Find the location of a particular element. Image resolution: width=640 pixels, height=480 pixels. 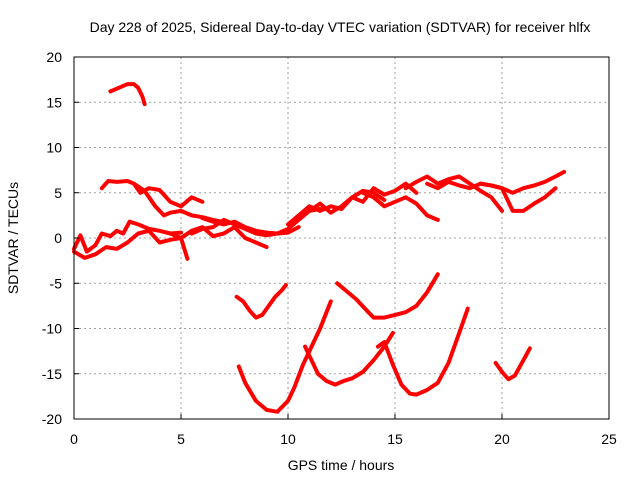

x-axis-label: GPS time / hours is located at coordinates (341, 465).